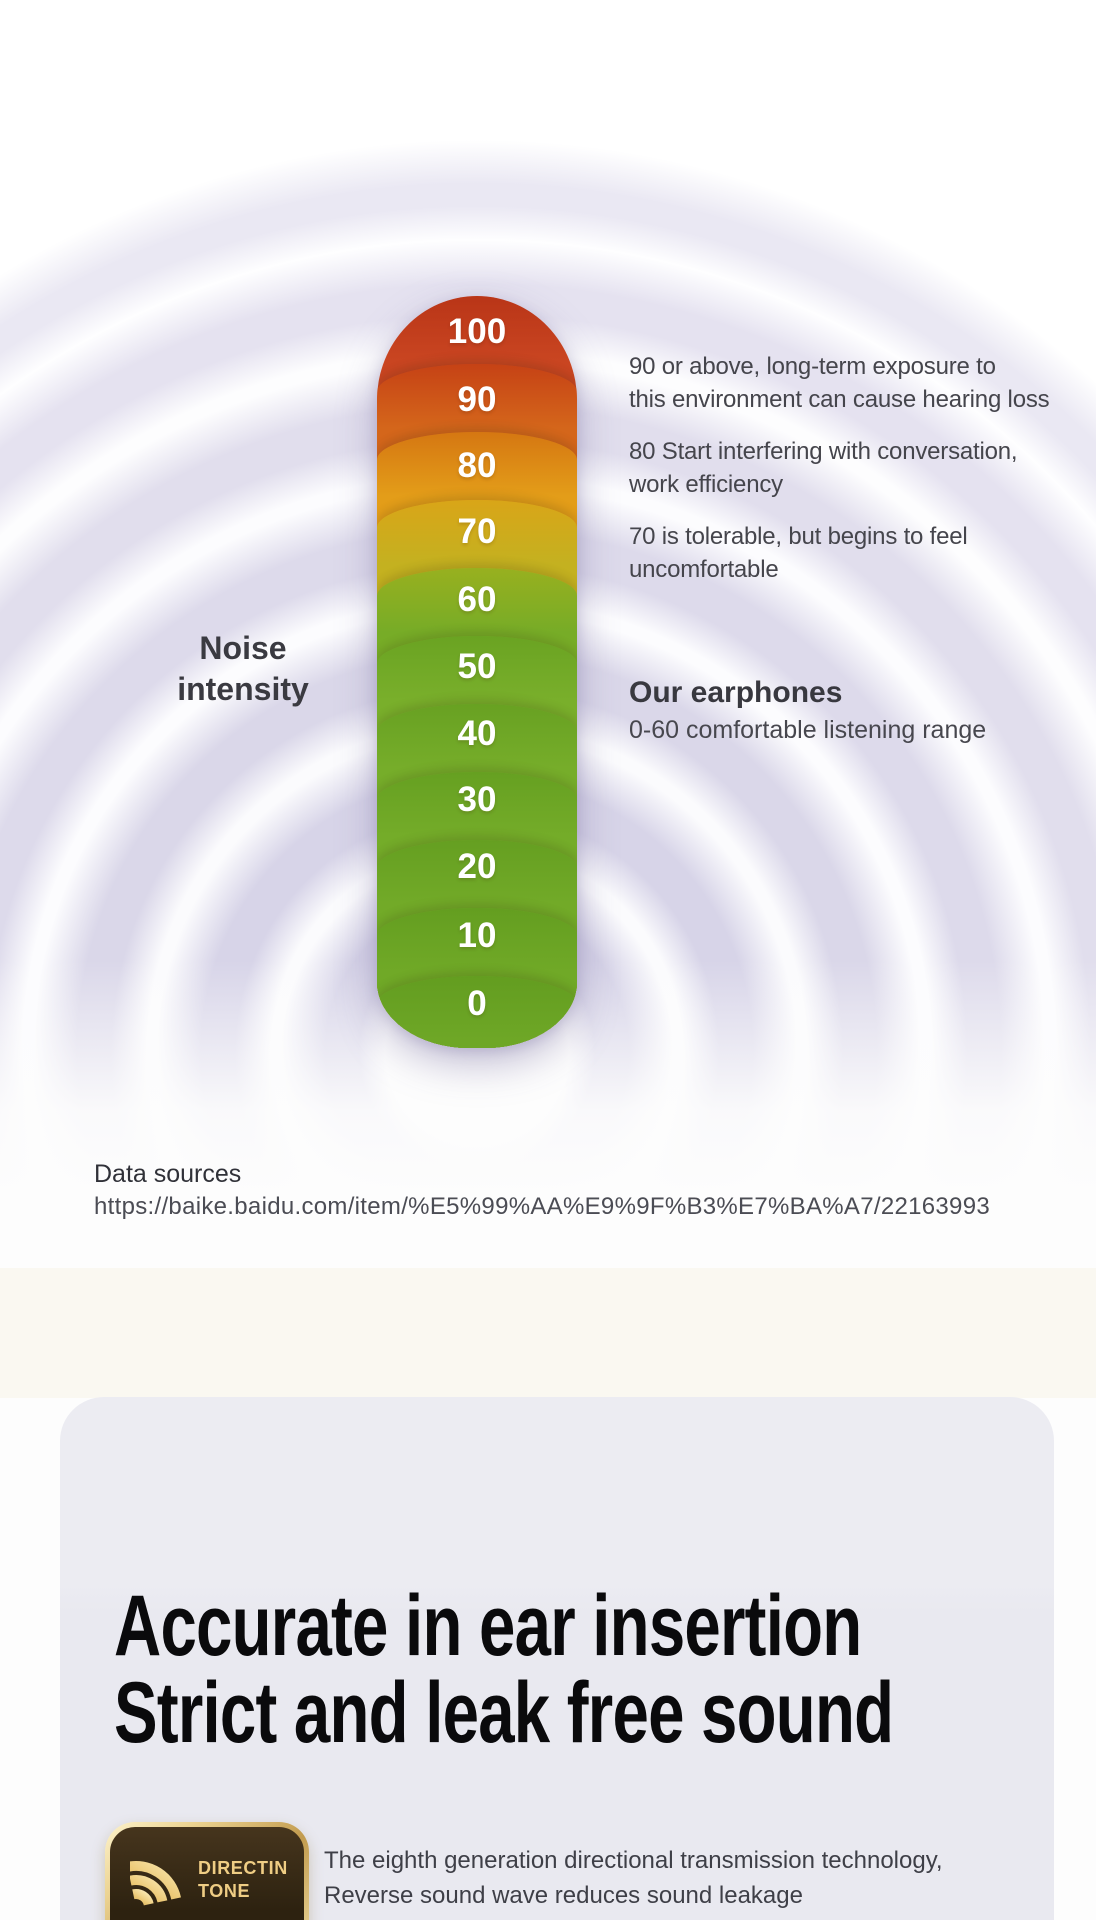 Image resolution: width=1096 pixels, height=1920 pixels. What do you see at coordinates (839, 399) in the screenshot?
I see `annotation-90-line2: this environment can cause hearing loss` at bounding box center [839, 399].